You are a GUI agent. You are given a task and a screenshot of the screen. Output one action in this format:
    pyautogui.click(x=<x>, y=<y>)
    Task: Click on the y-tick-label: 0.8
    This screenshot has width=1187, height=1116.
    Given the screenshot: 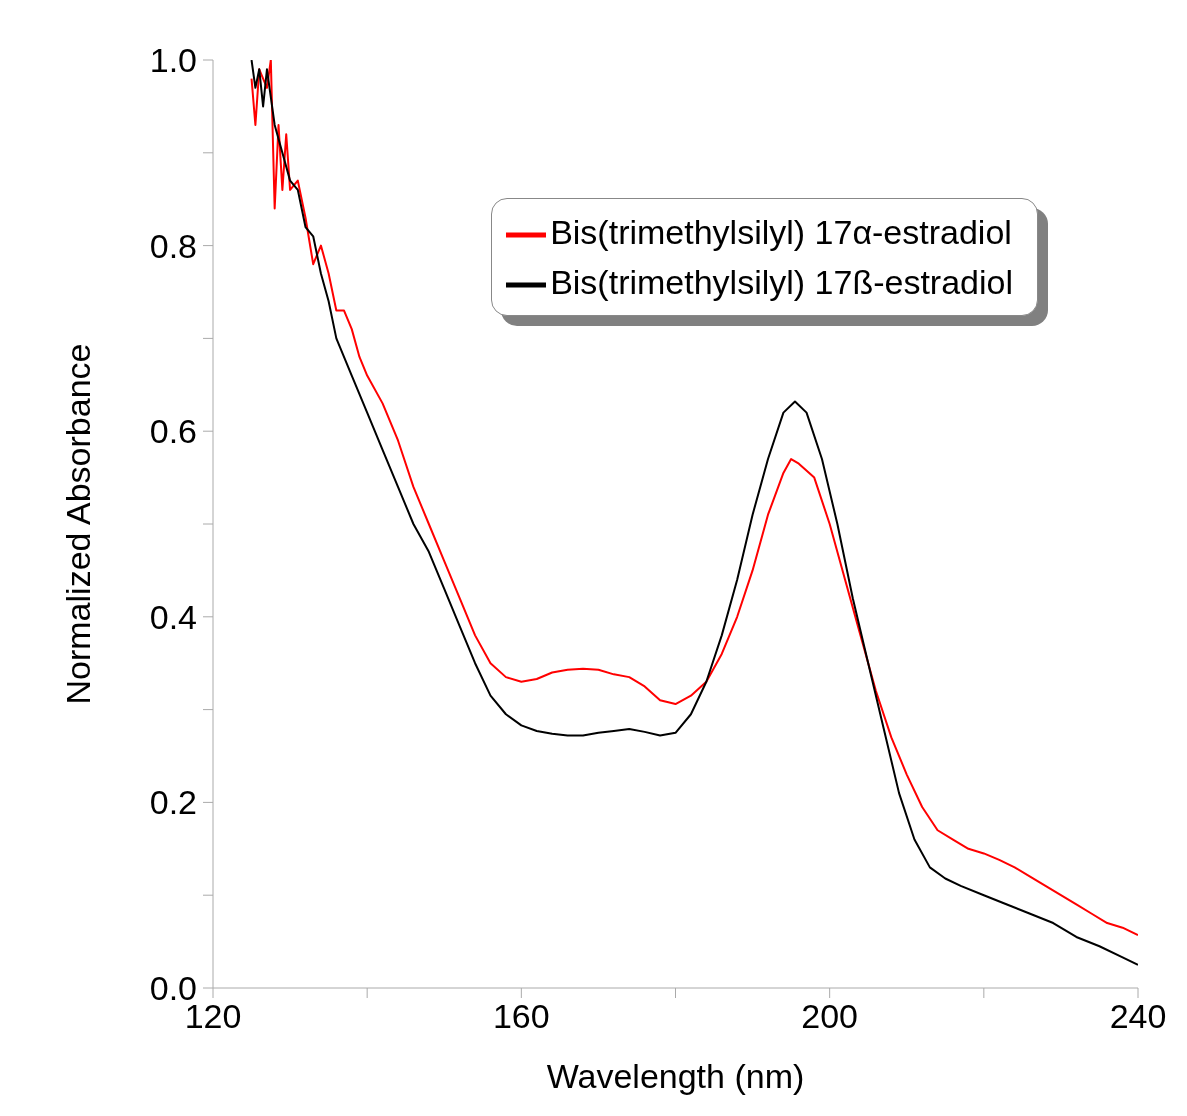 What is the action you would take?
    pyautogui.click(x=173, y=245)
    